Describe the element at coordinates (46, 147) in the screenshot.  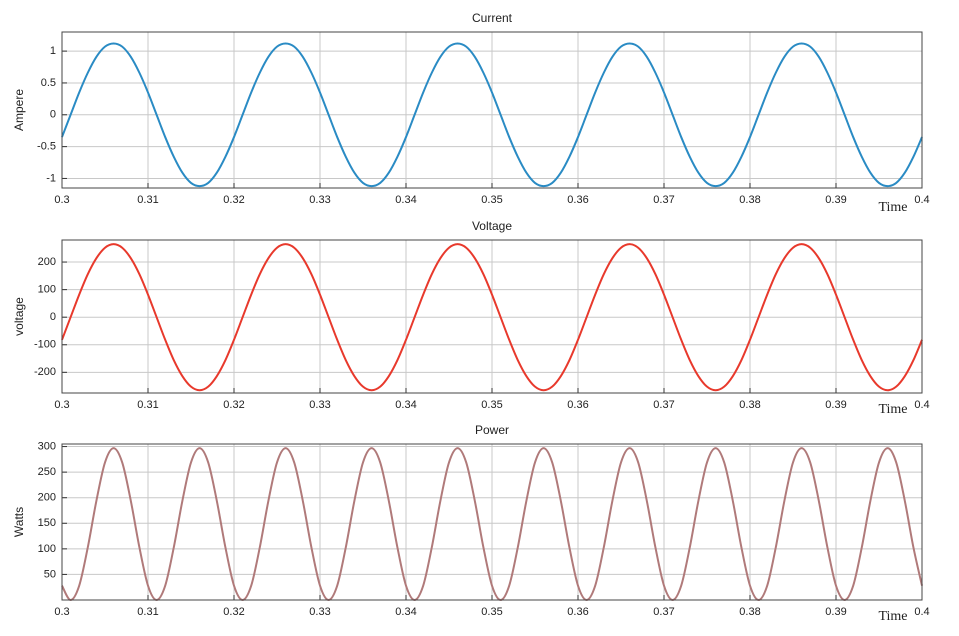
I see `y-tick-label: -0.5` at that location.